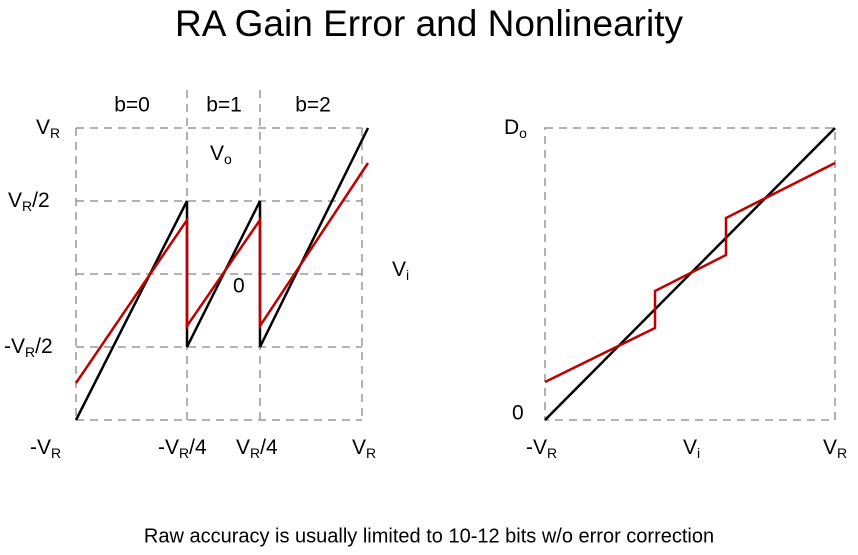  I want to click on actual-transfer, so click(690, 272).